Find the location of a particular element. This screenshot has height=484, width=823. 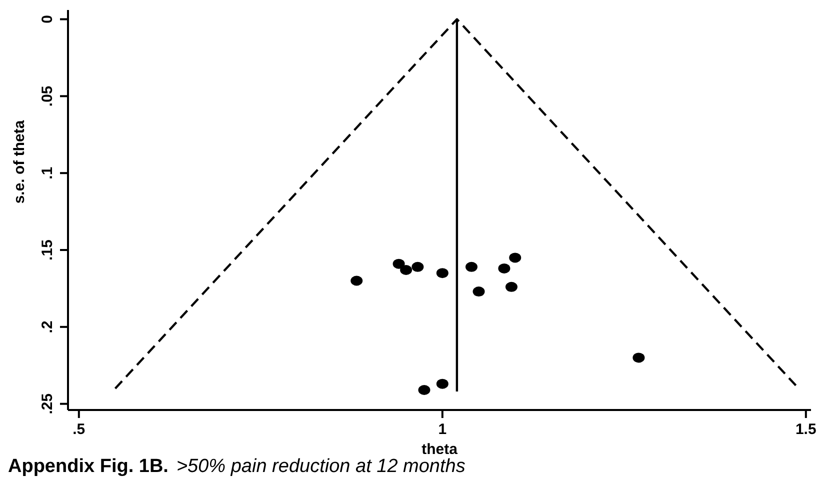

x-tick-label: 1 is located at coordinates (442, 429).